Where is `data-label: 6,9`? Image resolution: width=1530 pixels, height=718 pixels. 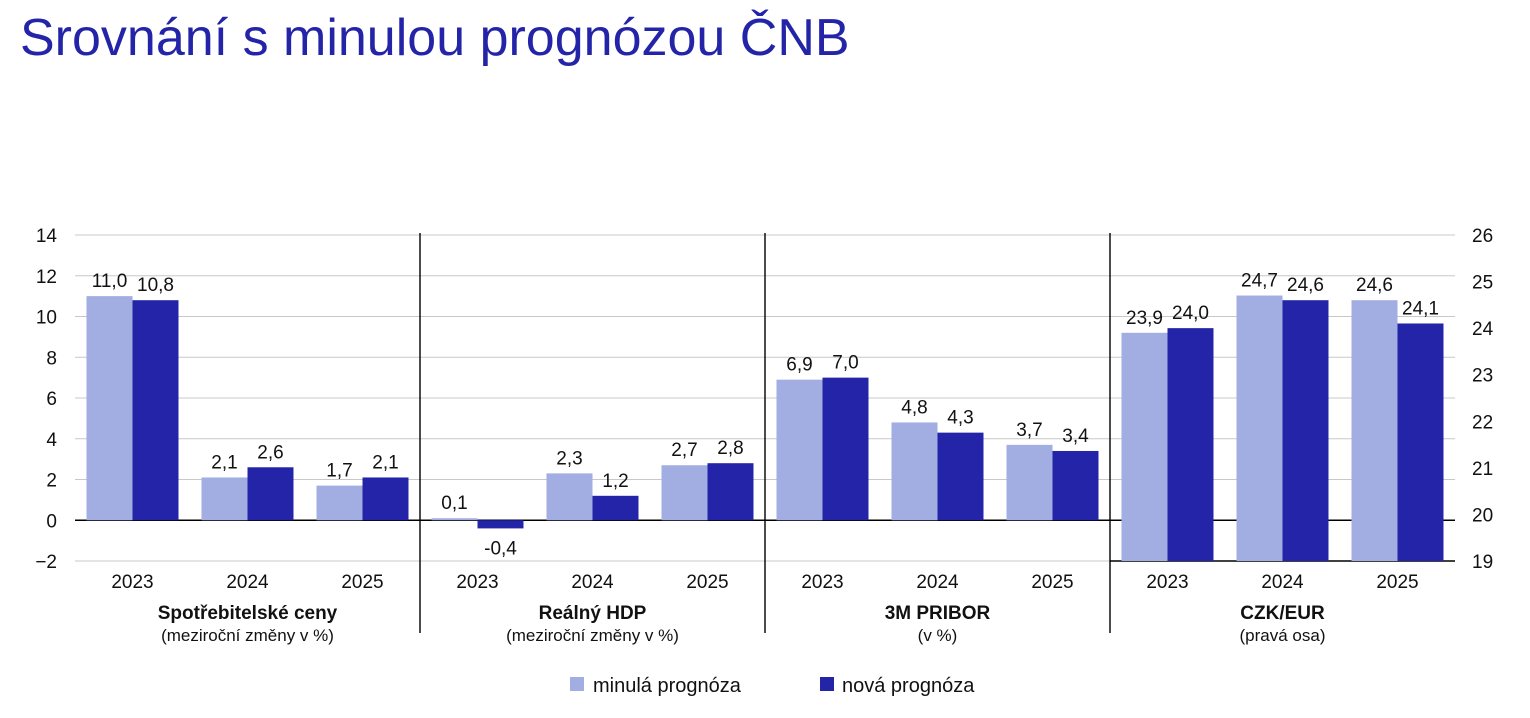 data-label: 6,9 is located at coordinates (799, 365).